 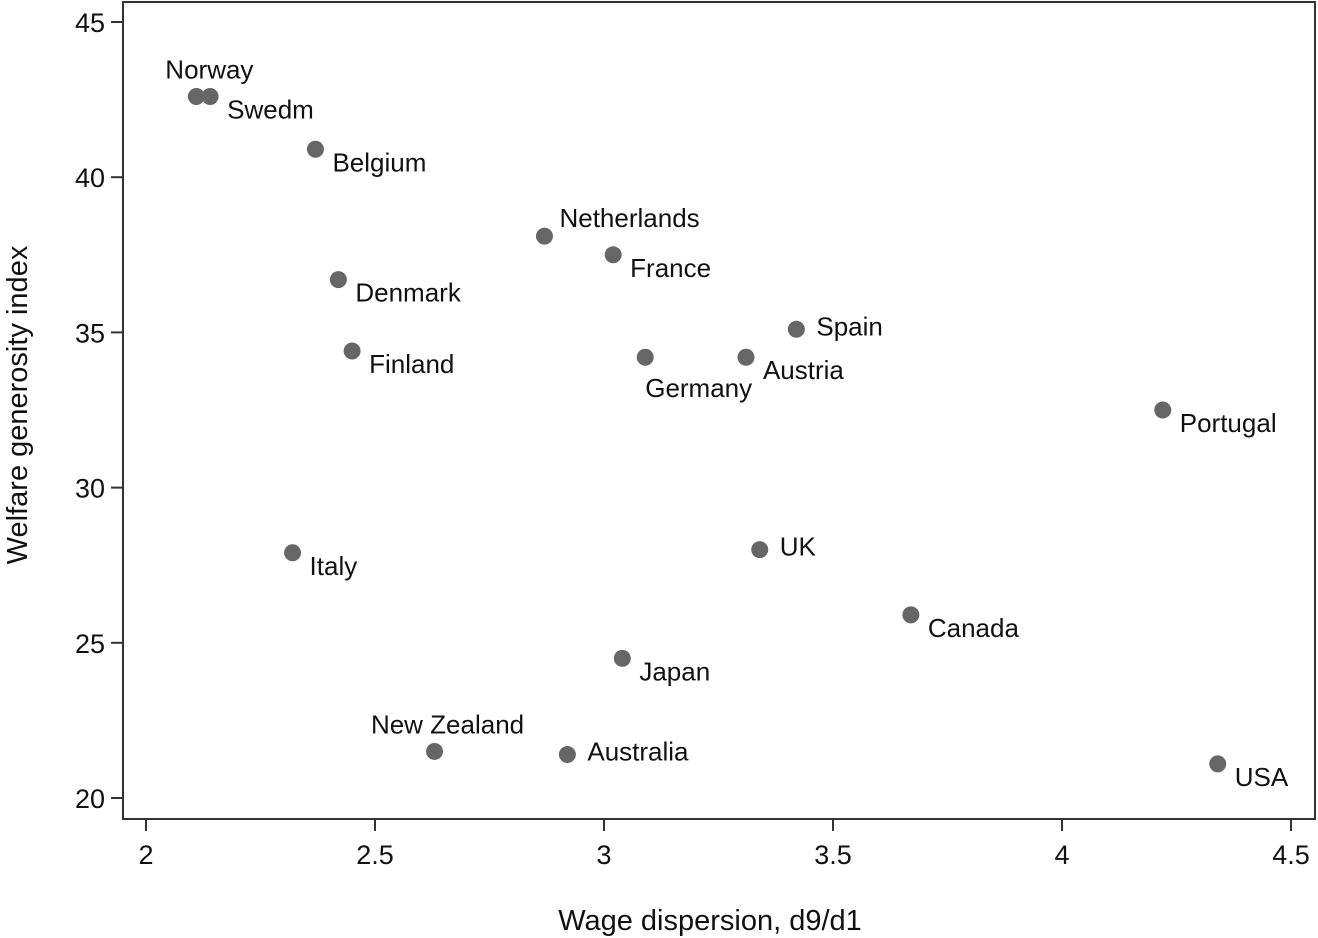 I want to click on point-label: Belgium, so click(x=379, y=162).